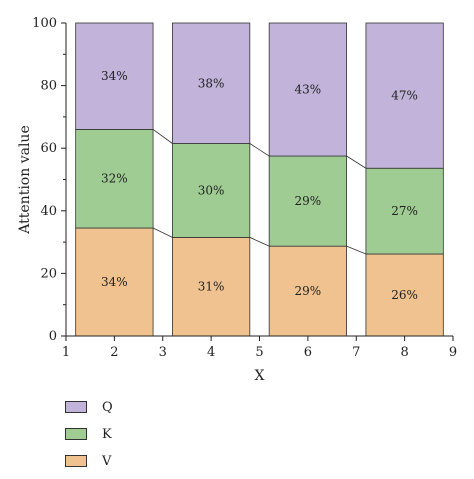 The height and width of the screenshot is (479, 474). Describe the element at coordinates (76, 461) in the screenshot. I see `legend-swatch-v` at that location.